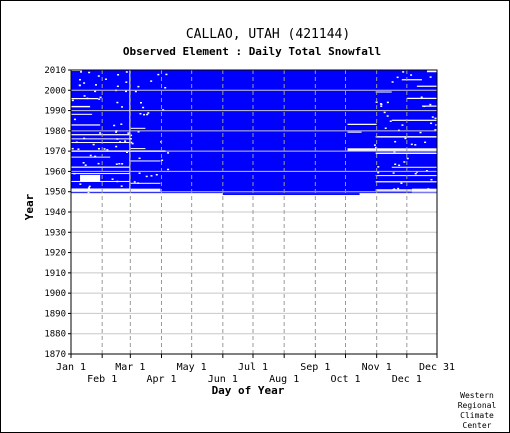 The image size is (510, 433). What do you see at coordinates (477, 405) in the screenshot?
I see `credit-line-2: Regional` at bounding box center [477, 405].